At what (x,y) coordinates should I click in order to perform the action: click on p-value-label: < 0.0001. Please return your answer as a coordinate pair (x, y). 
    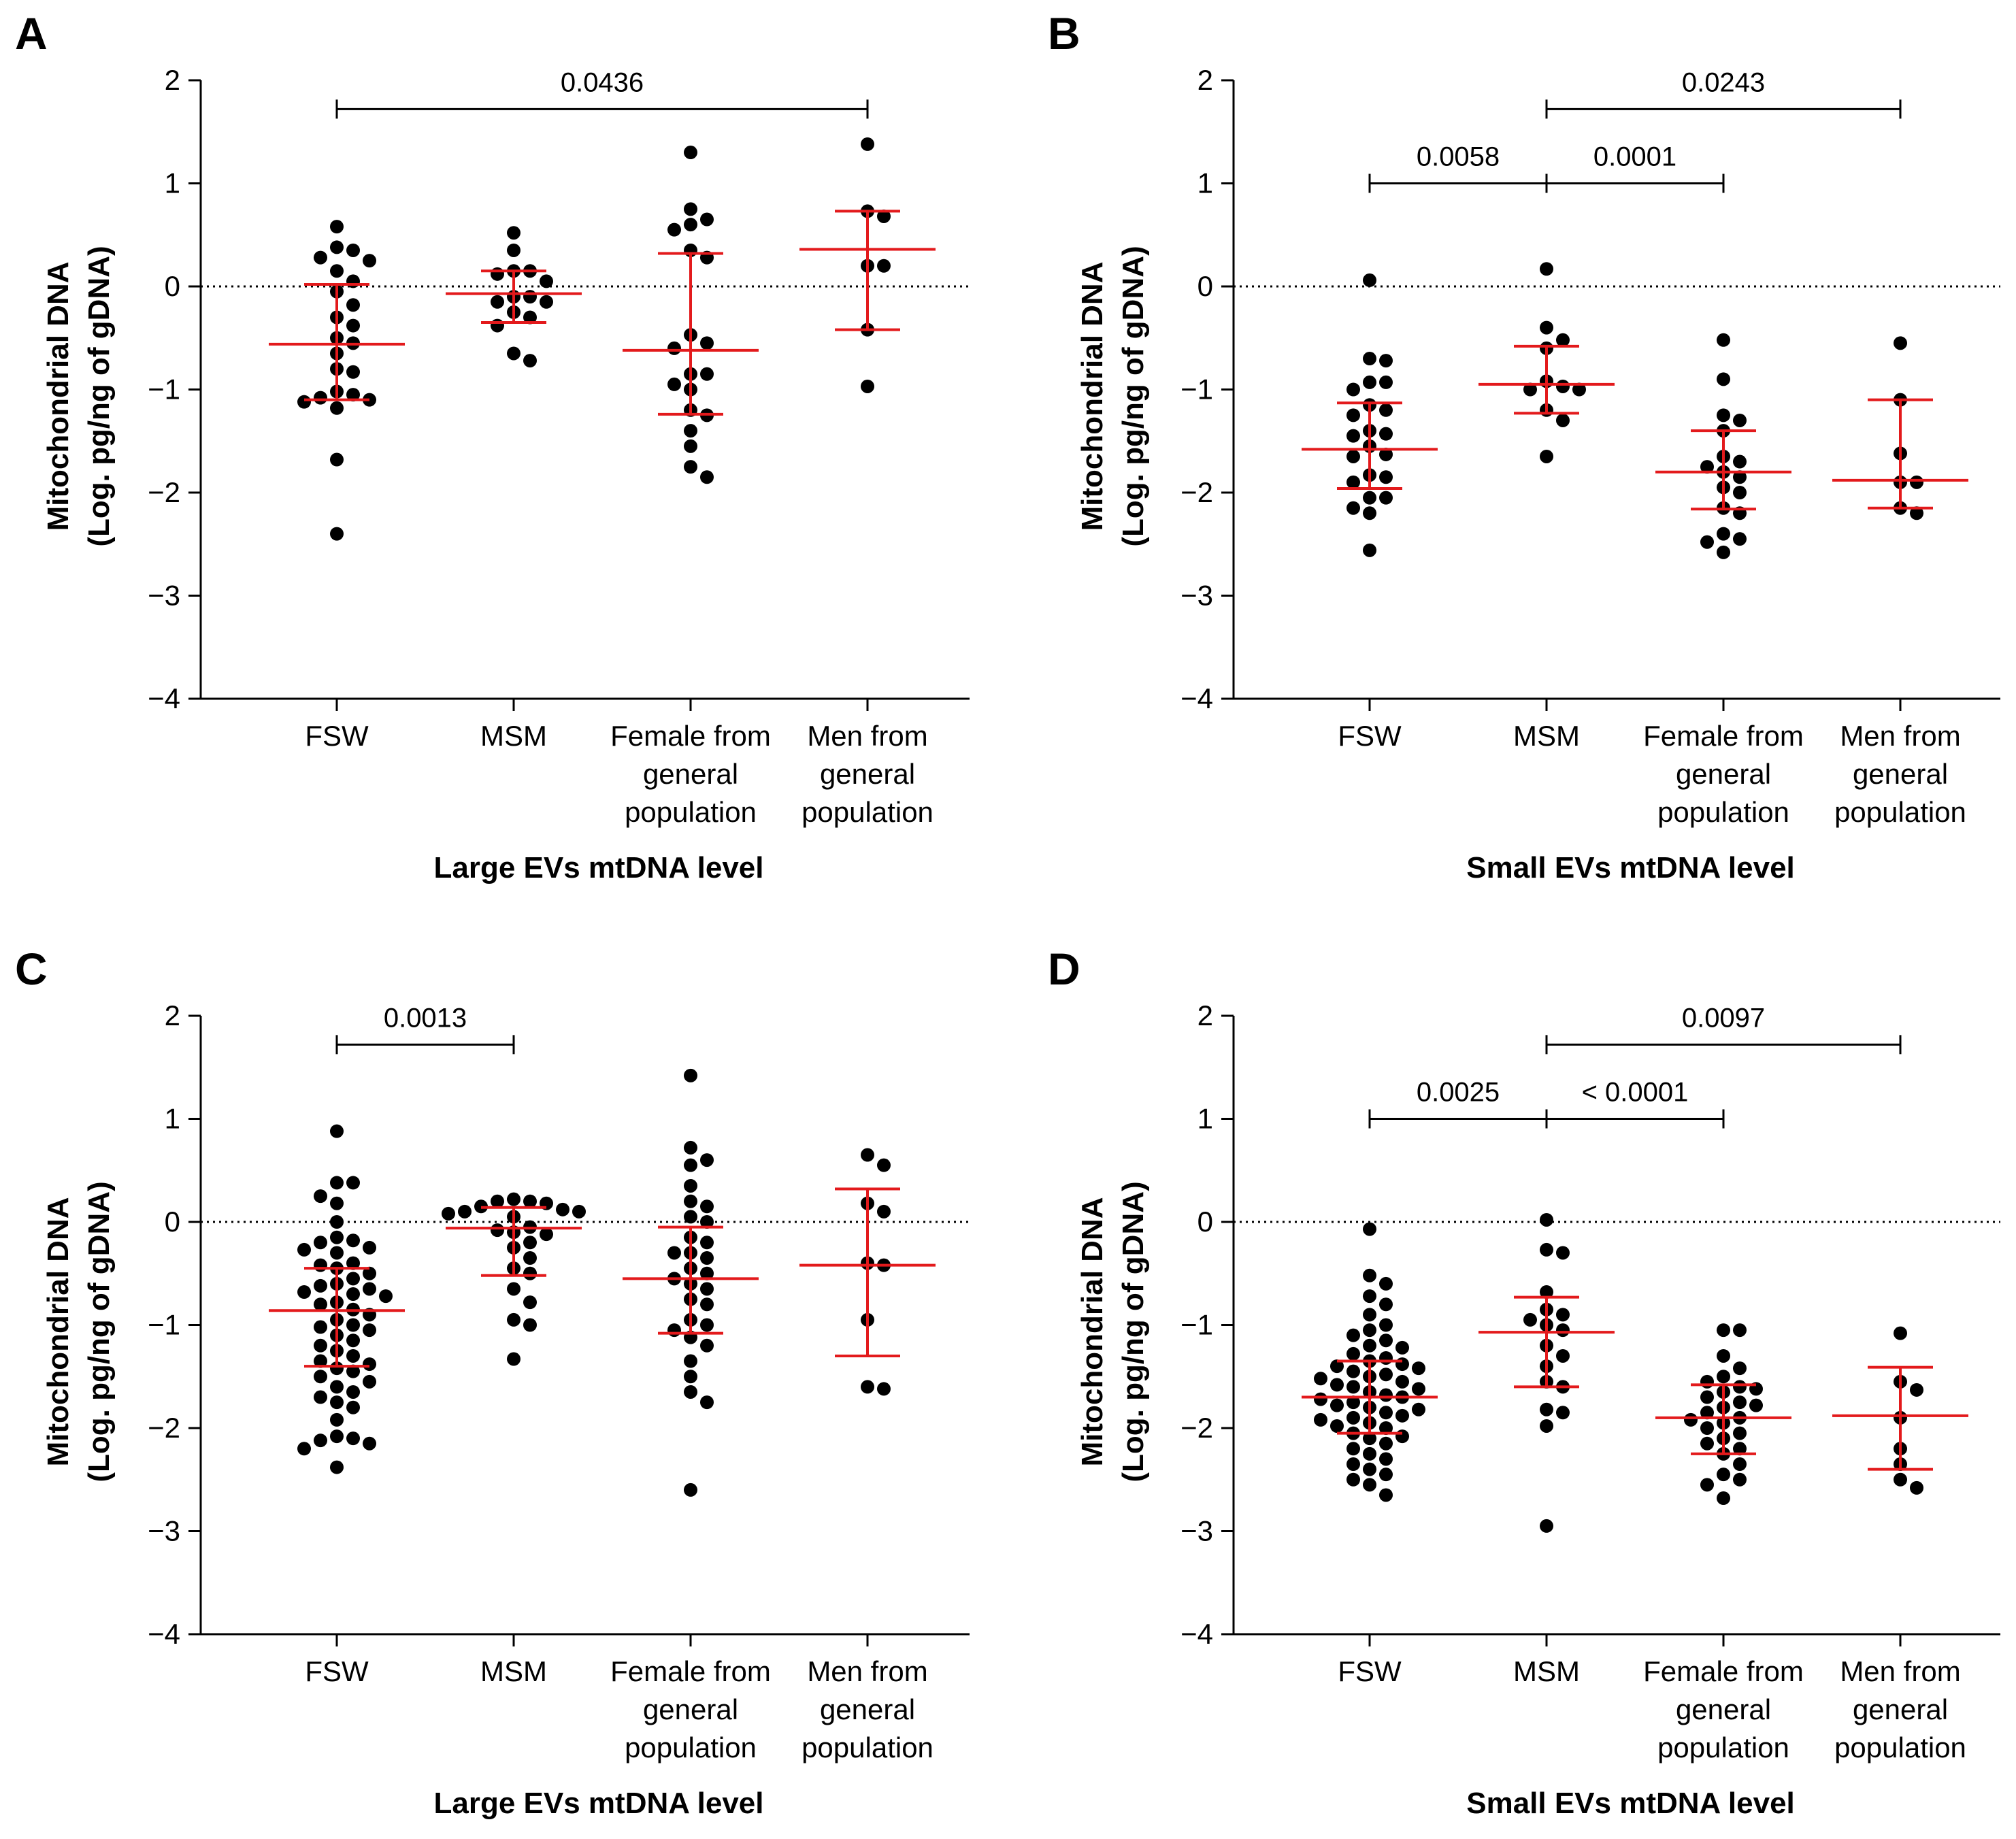
    Looking at the image, I should click on (1635, 1093).